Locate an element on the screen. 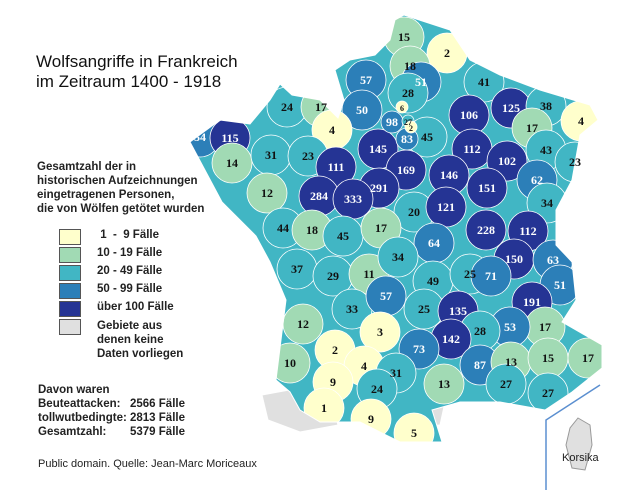  department-value: 150 is located at coordinates (514, 259).